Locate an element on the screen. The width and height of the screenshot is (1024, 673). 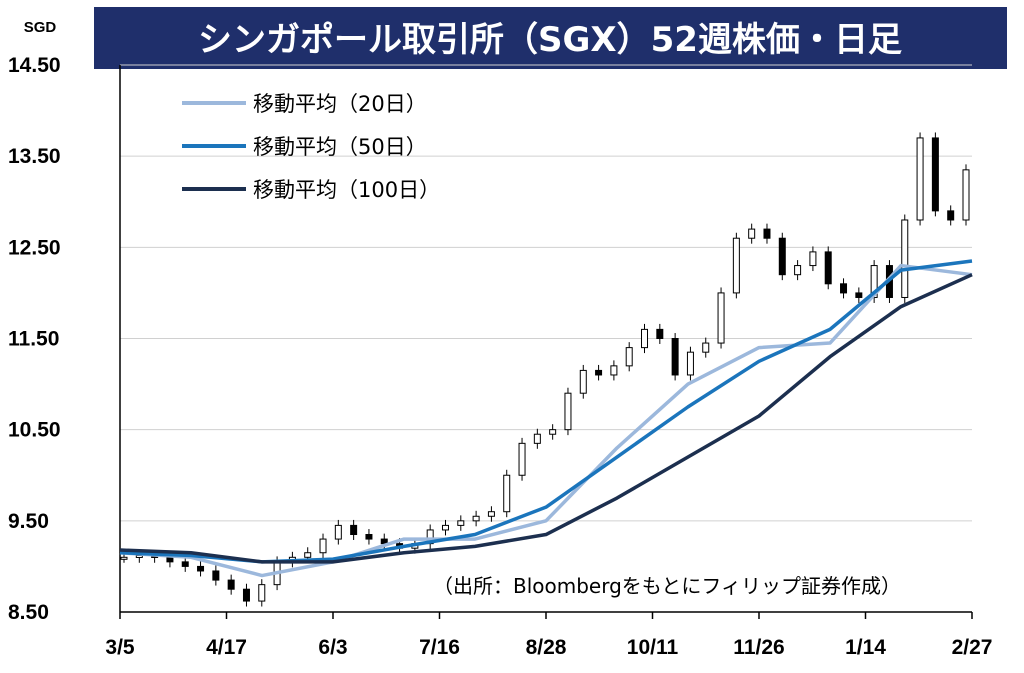
x-tick-label: 3/5 is located at coordinates (120, 647).